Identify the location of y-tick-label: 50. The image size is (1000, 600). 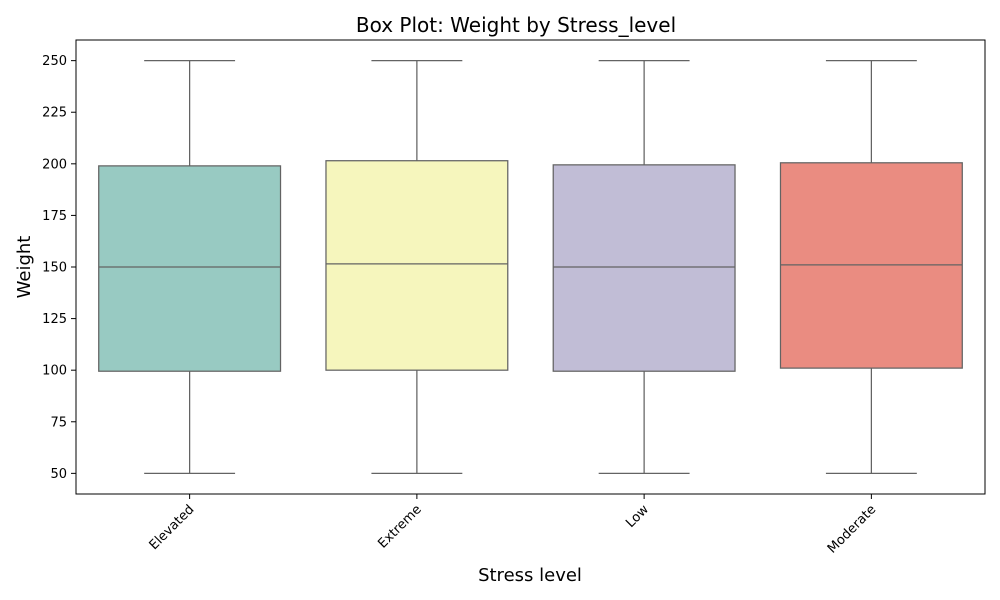
(58, 474).